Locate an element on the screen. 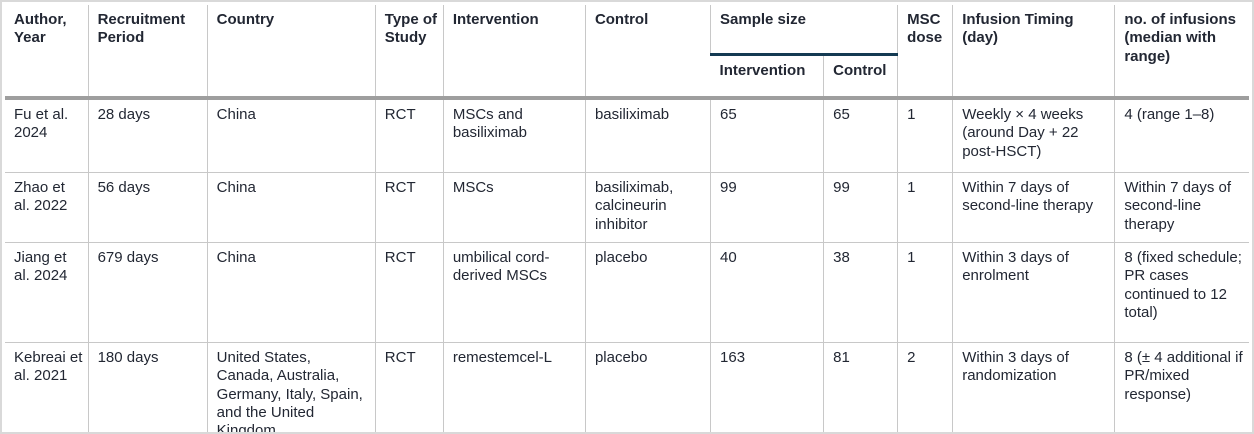 The width and height of the screenshot is (1254, 434). col-header-author-year: Author, Year is located at coordinates (47, 52).